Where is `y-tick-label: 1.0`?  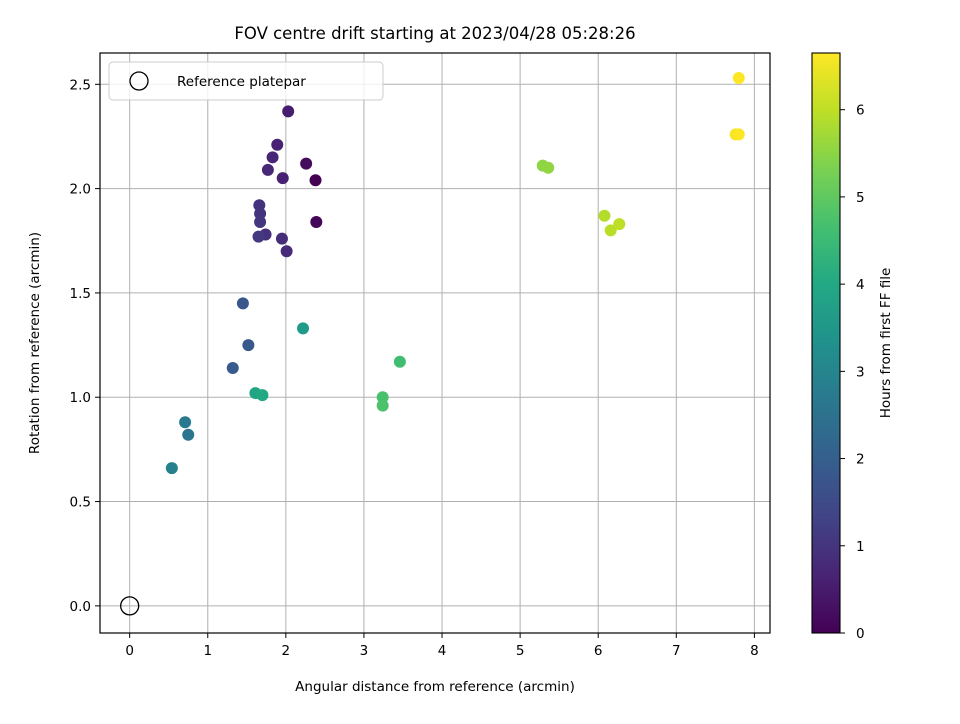 y-tick-label: 1.0 is located at coordinates (80, 398).